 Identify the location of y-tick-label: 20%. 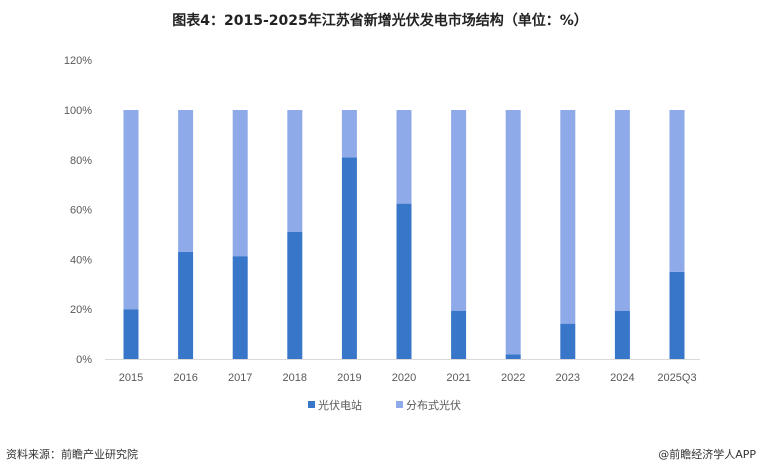
(81, 310).